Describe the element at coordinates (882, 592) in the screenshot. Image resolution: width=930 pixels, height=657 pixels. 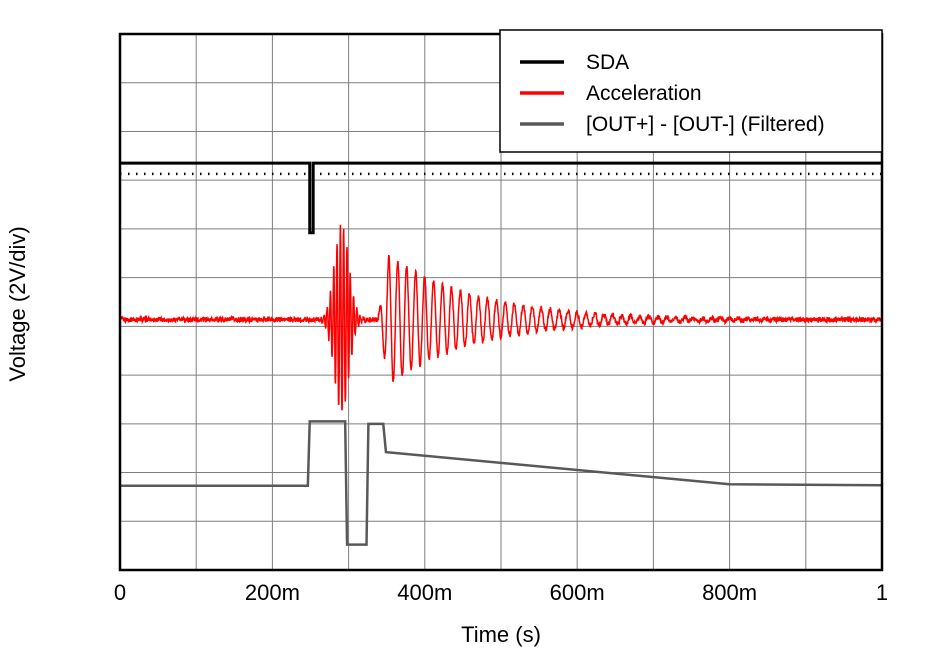
I see `x-tick-label: 1` at that location.